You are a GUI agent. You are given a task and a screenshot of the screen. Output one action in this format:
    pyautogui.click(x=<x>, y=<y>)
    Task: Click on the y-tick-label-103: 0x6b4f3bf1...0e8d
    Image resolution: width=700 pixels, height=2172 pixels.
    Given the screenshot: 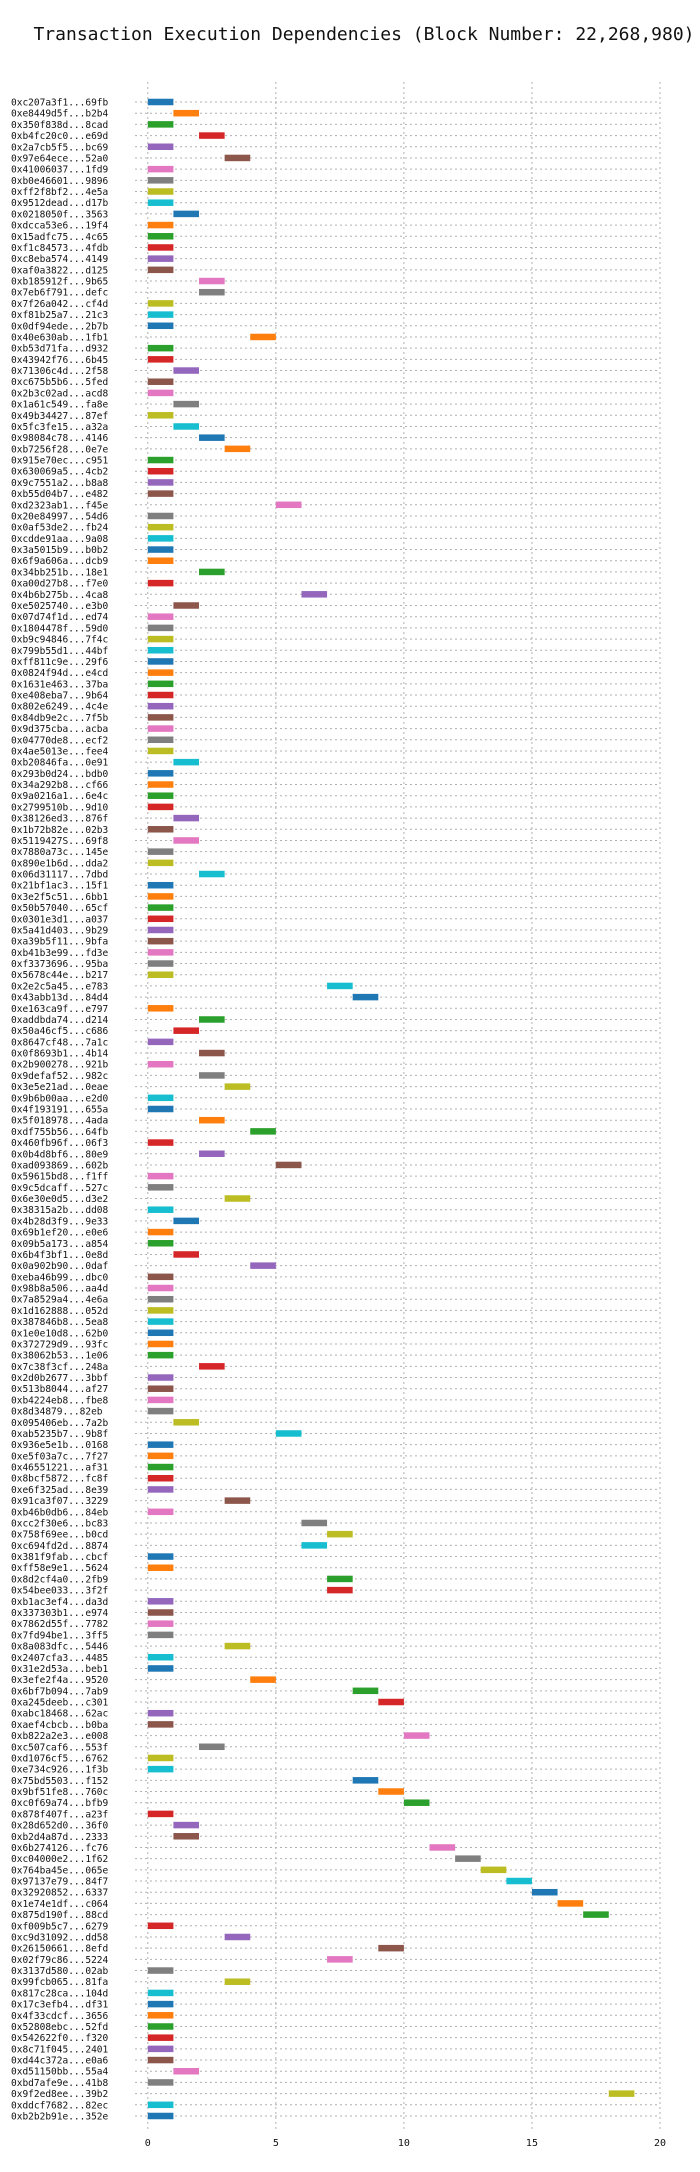 What is the action you would take?
    pyautogui.click(x=59, y=1255)
    